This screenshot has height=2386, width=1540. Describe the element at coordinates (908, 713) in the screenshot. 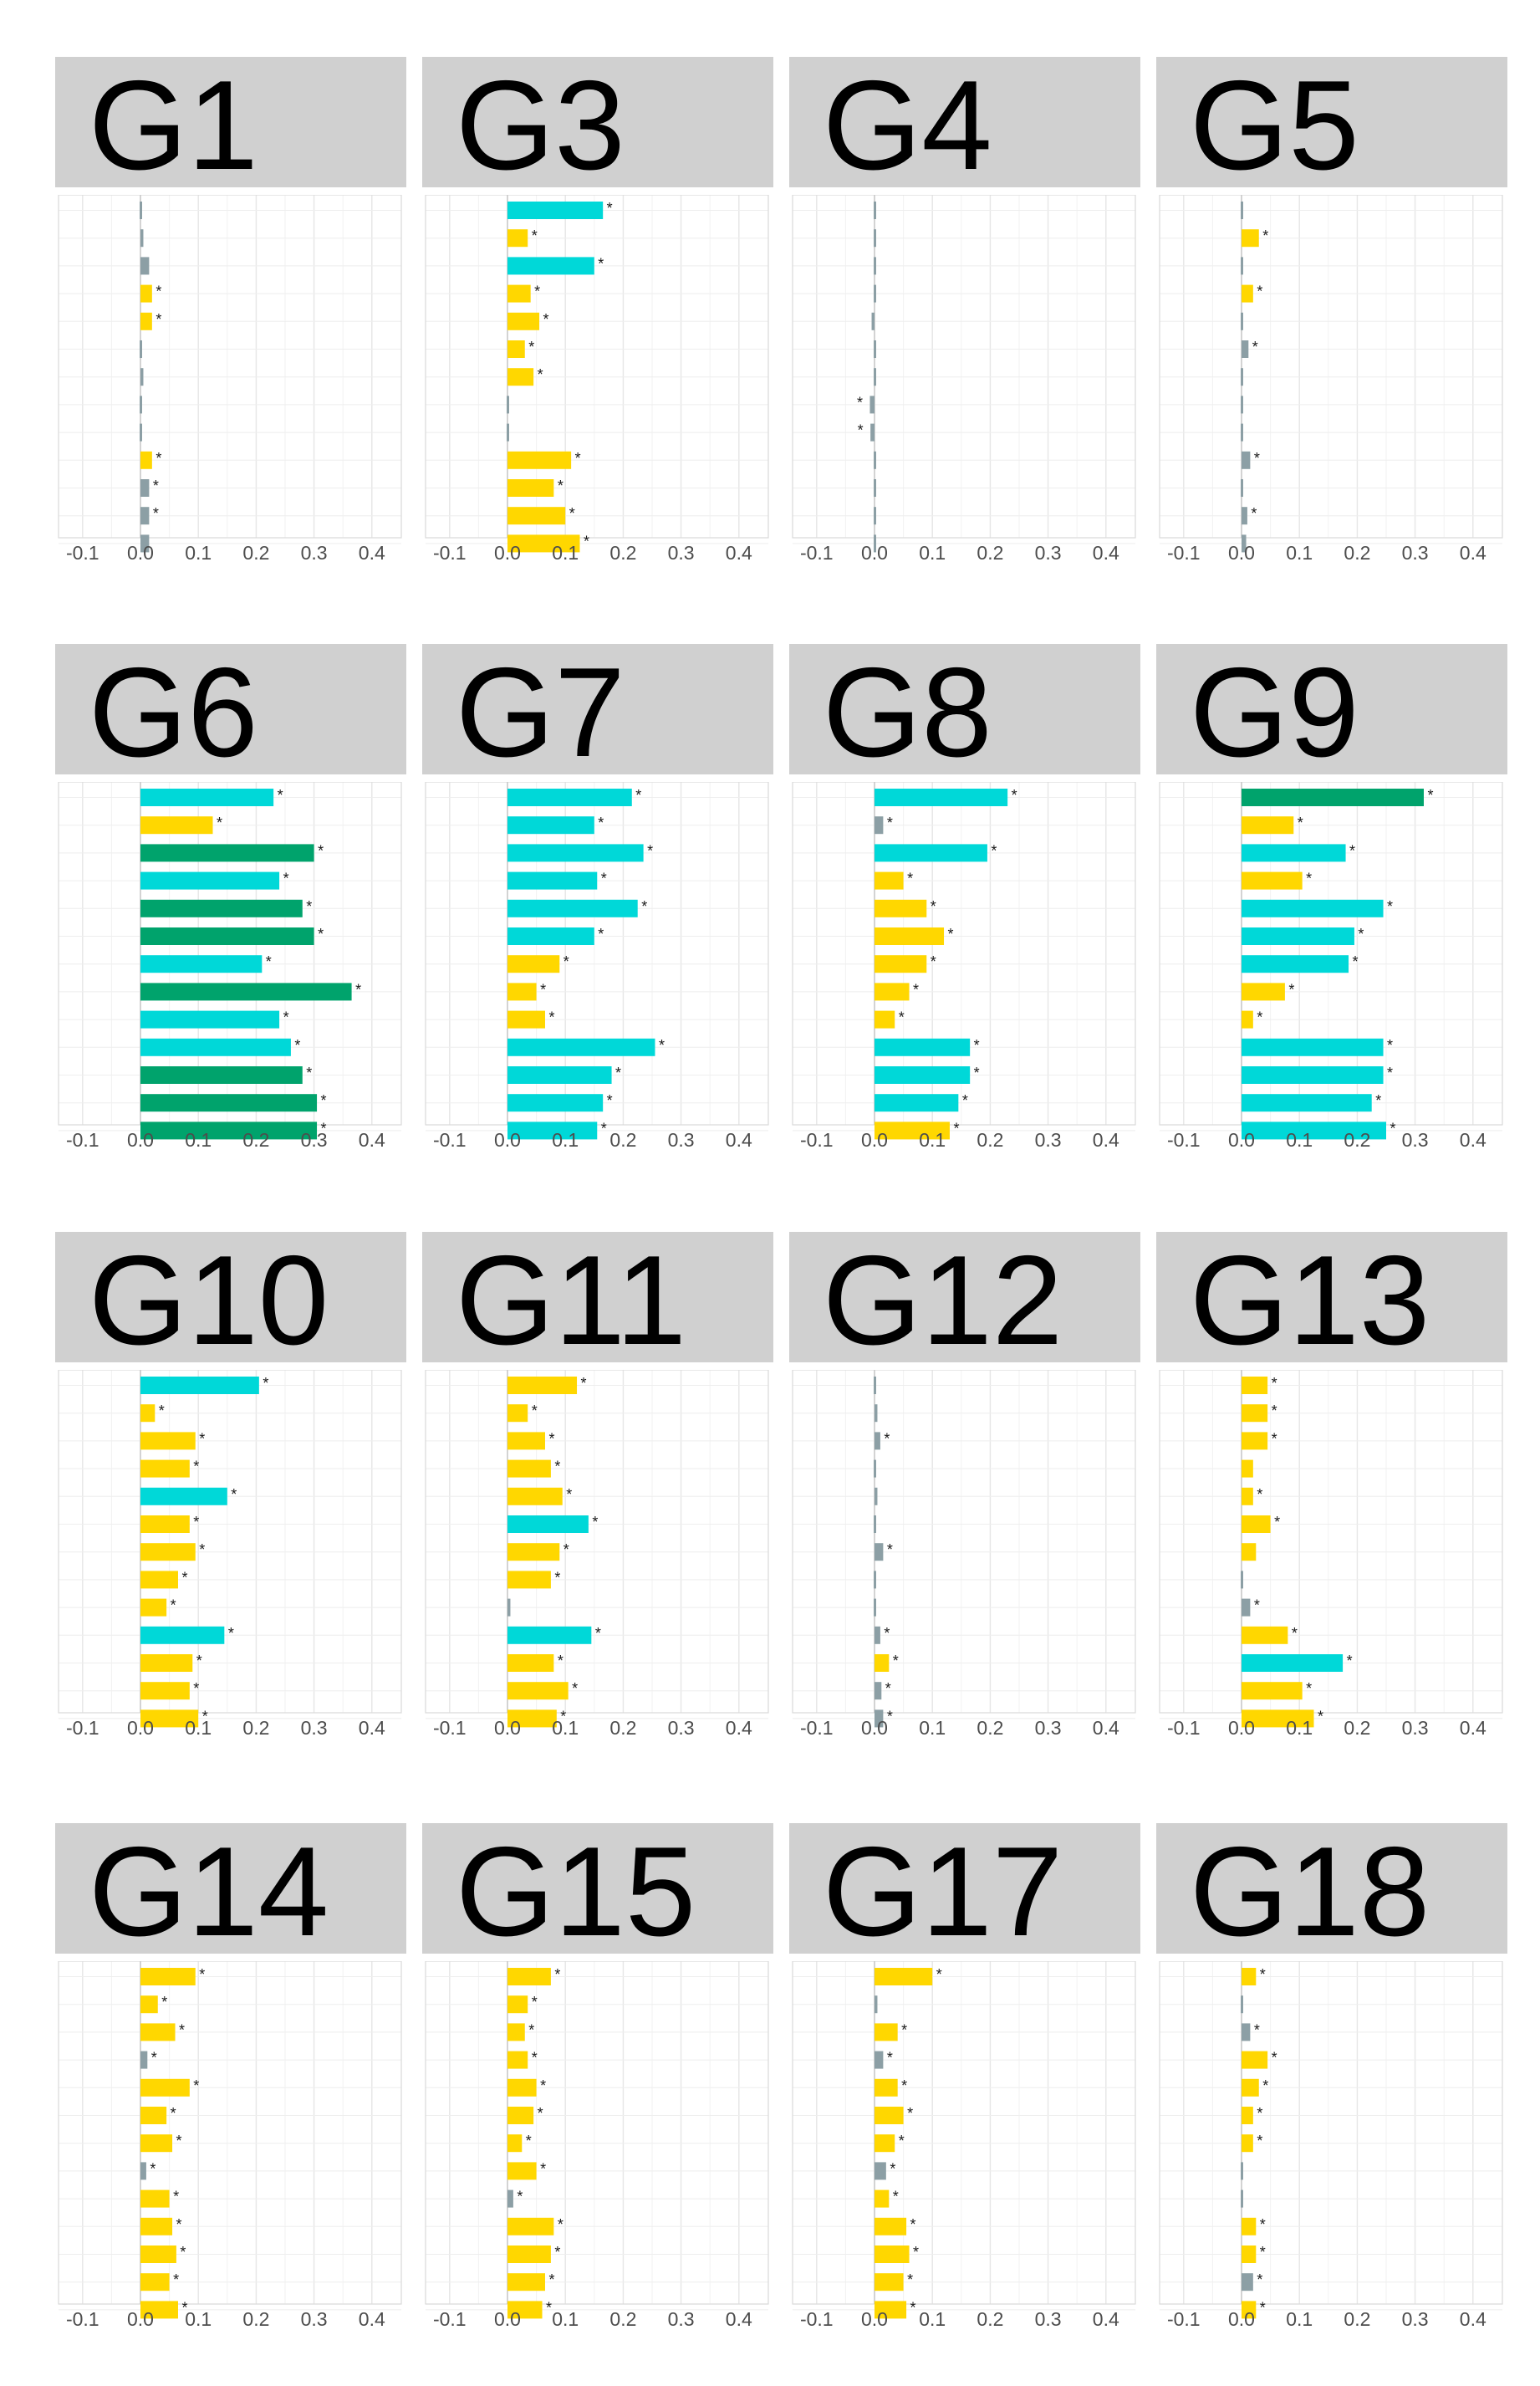

I see `panel-title: G8` at that location.